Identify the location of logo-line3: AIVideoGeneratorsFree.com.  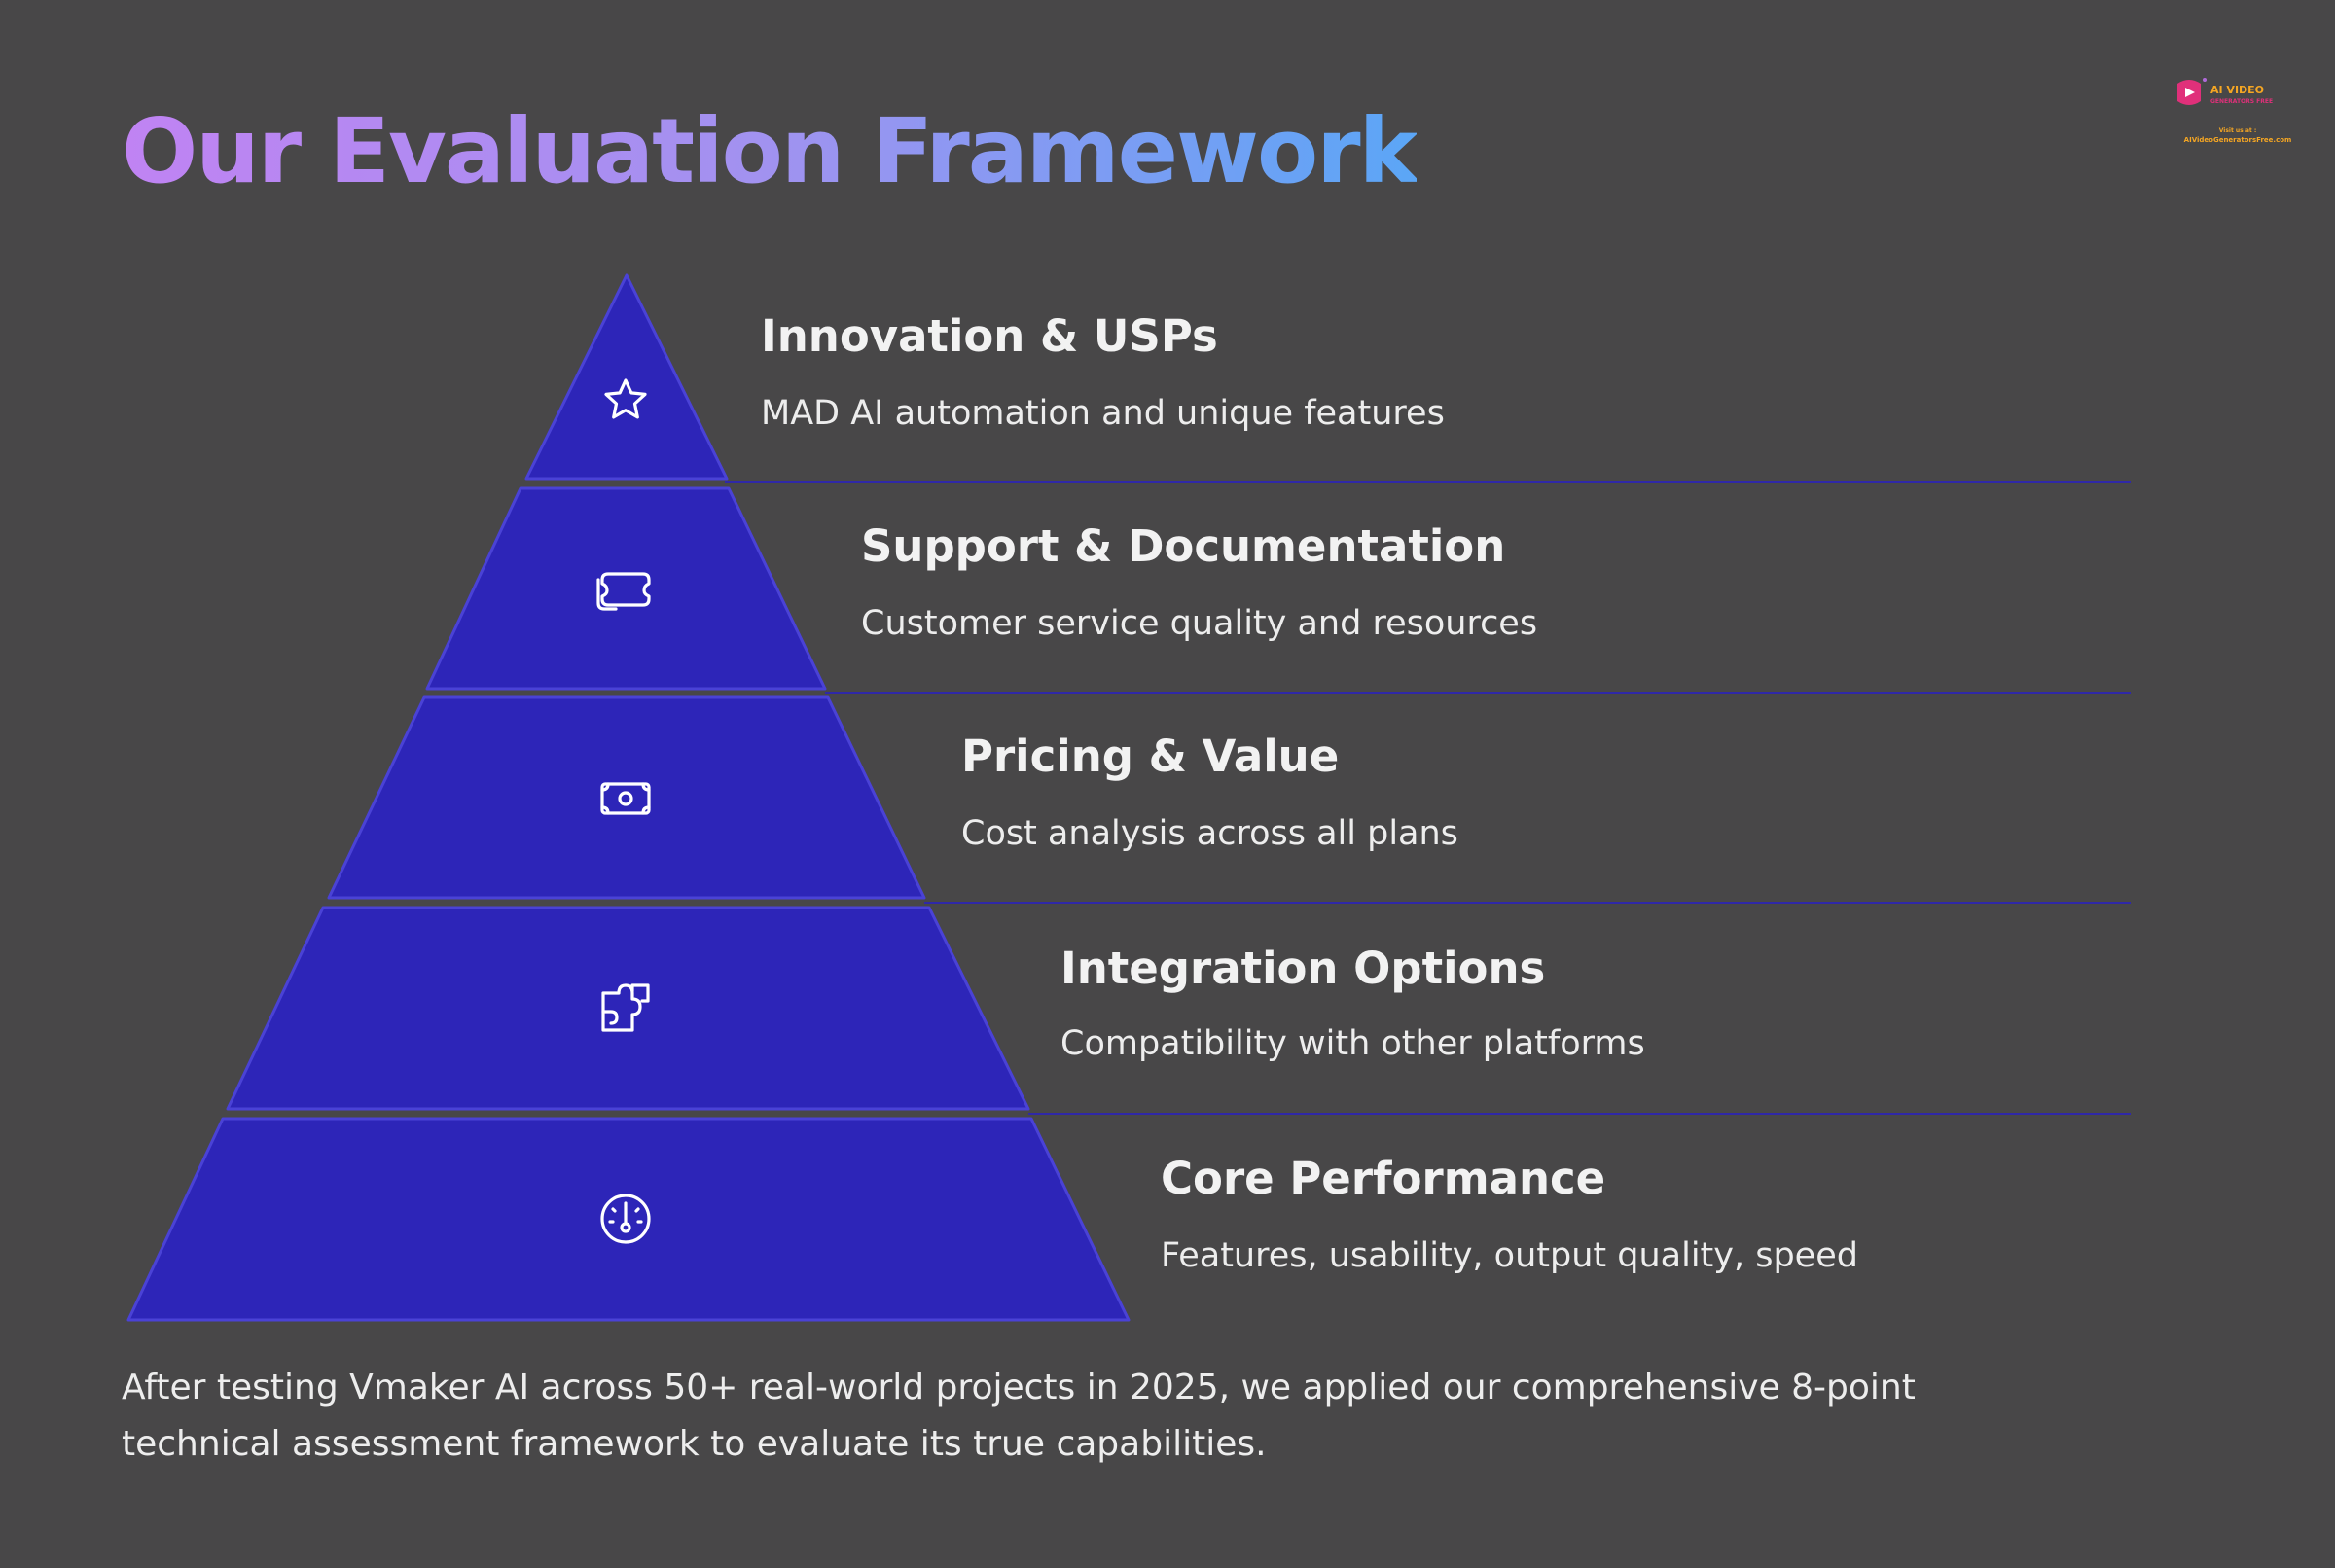
(2238, 140).